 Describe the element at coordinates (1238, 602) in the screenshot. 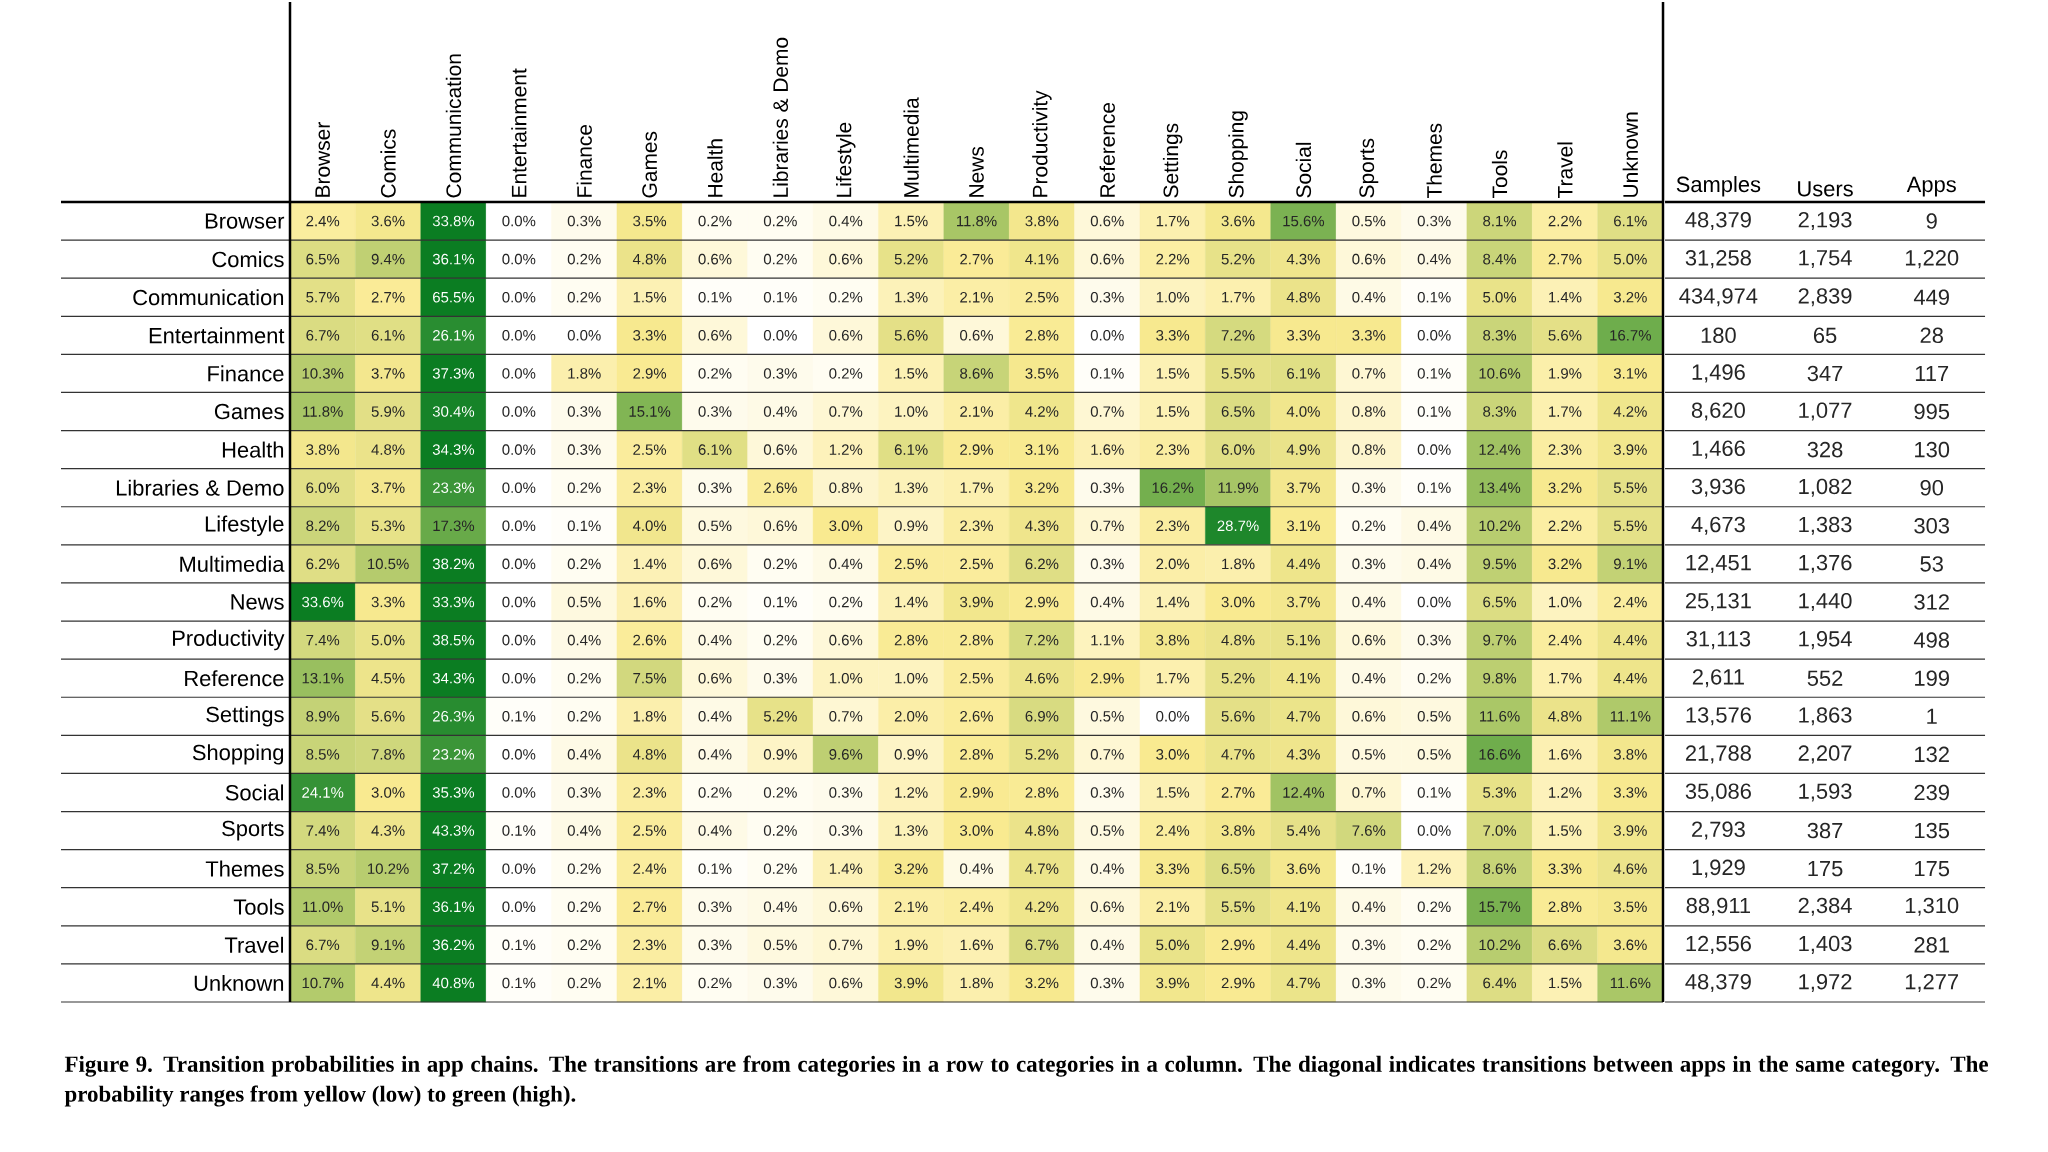

I see `data-label: 3.0%` at that location.